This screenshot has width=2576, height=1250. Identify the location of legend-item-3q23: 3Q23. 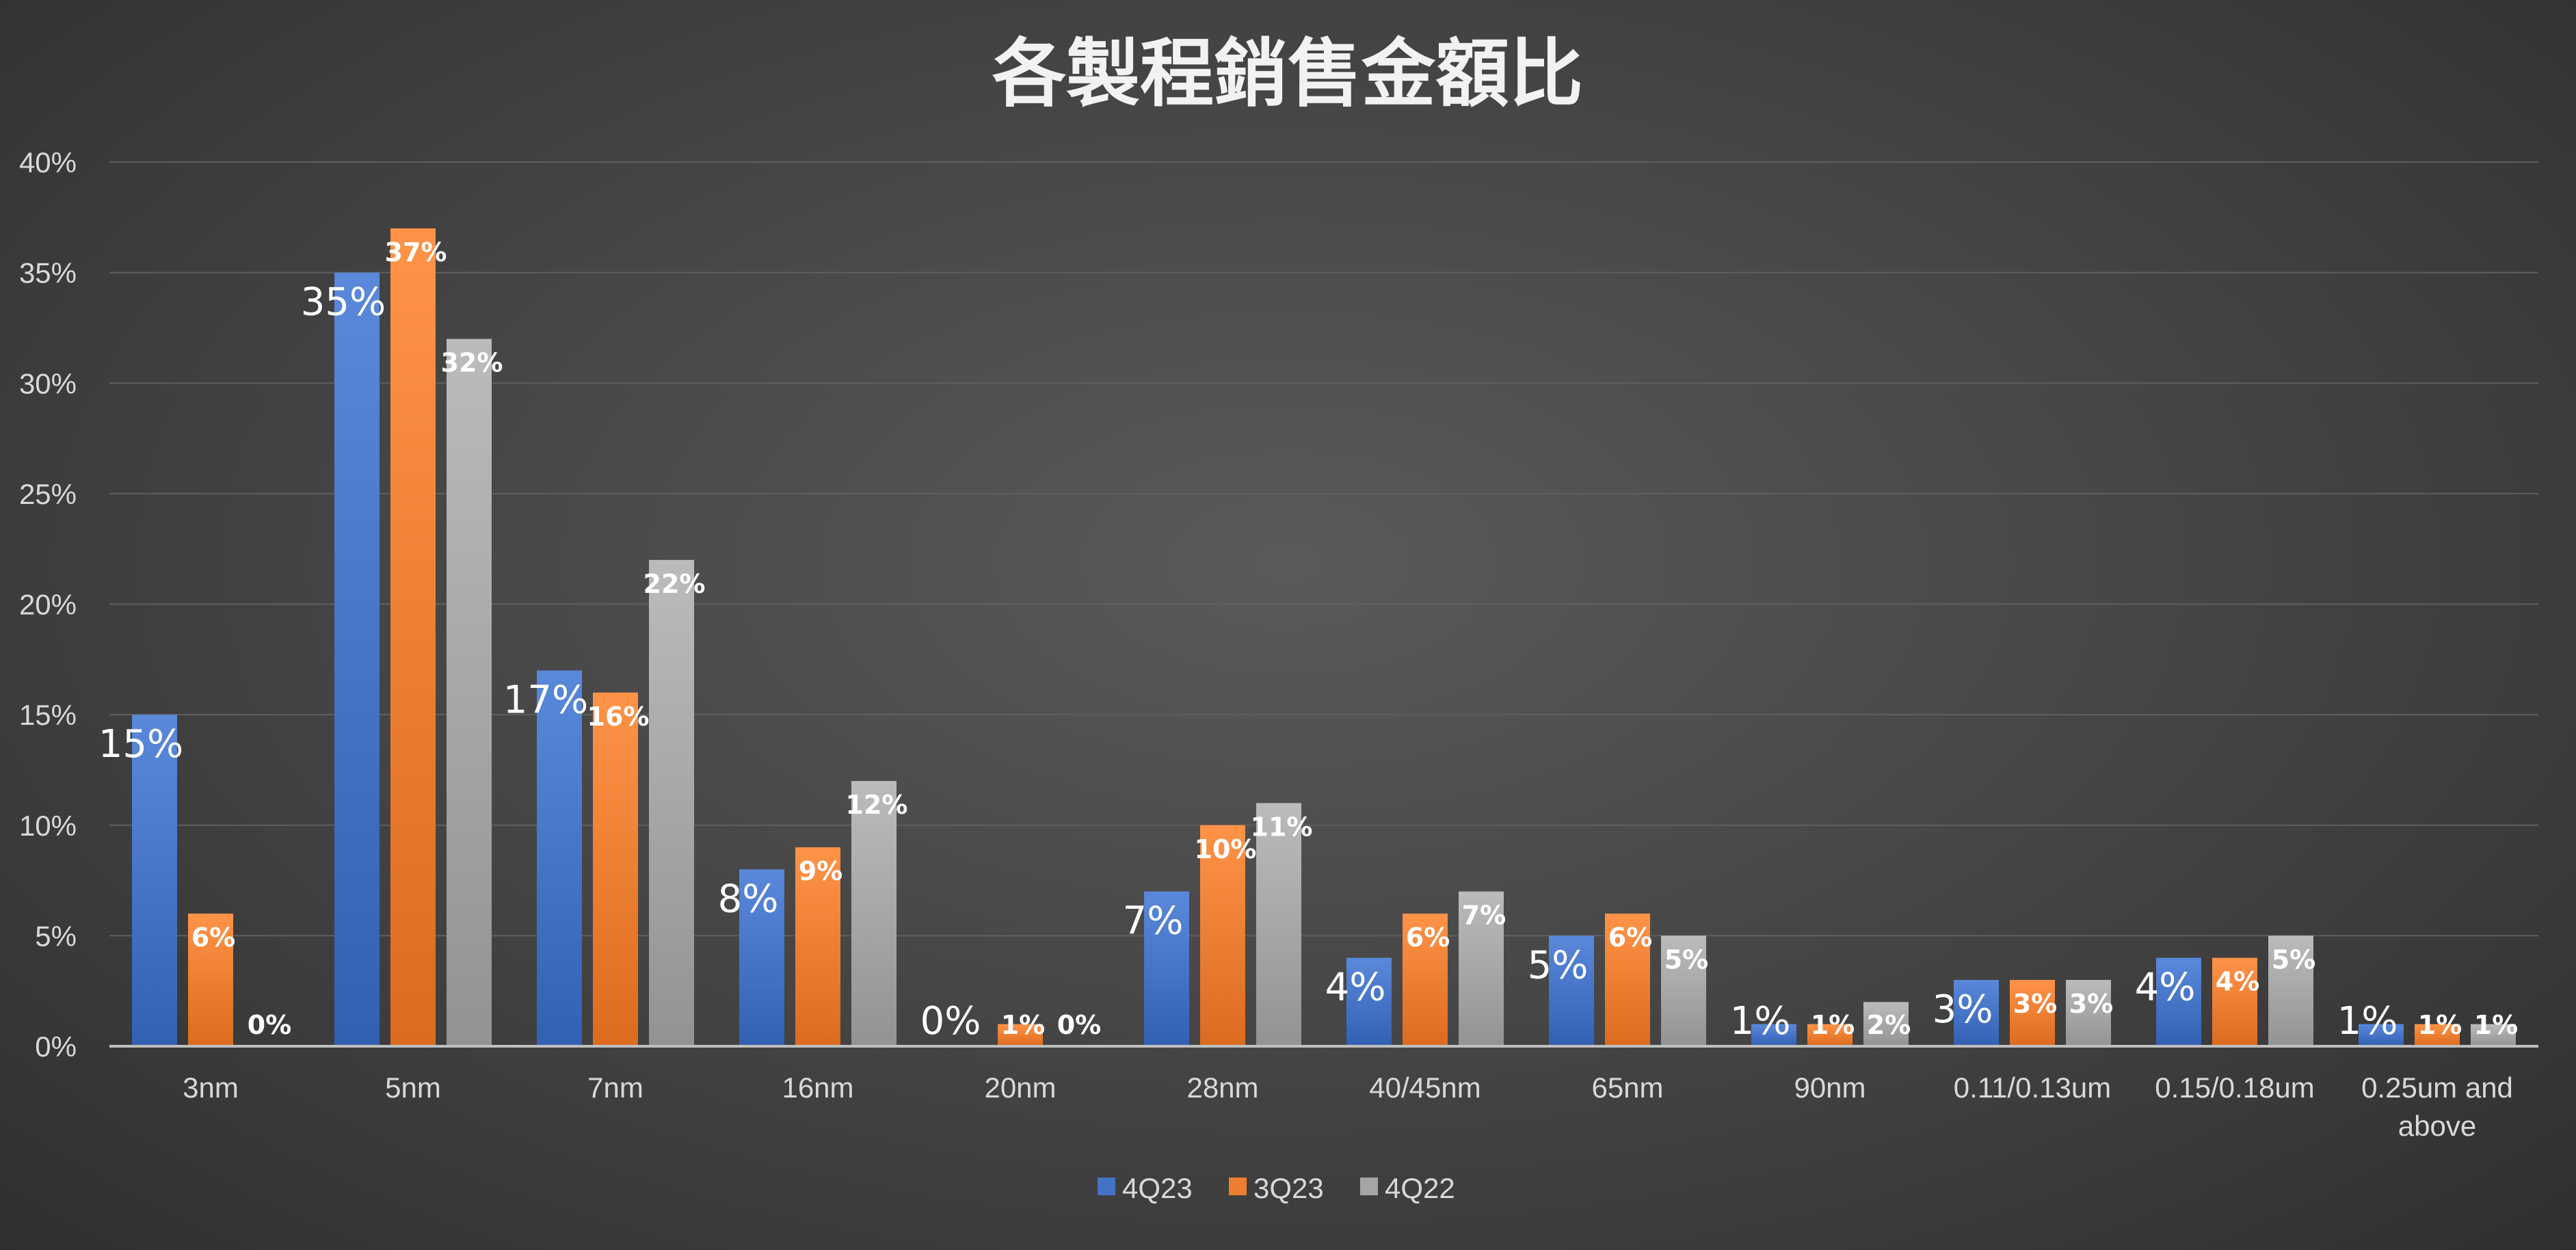
(1276, 1188).